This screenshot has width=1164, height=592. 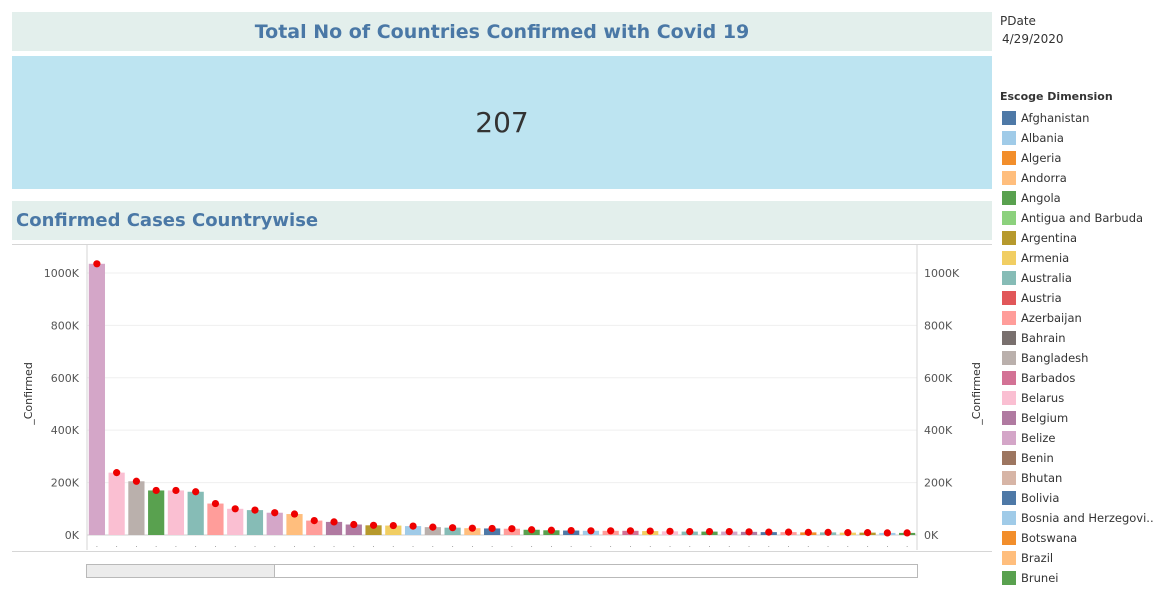 I want to click on y-tick-label-left: 0K, so click(x=72, y=535).